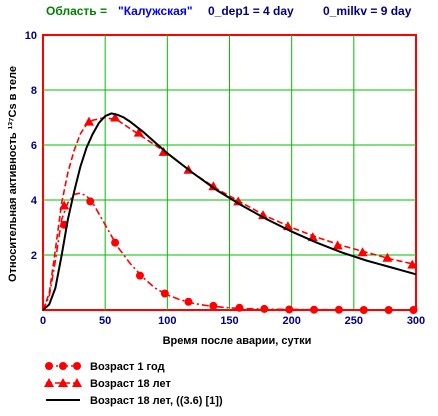 The width and height of the screenshot is (438, 416). I want to click on x-tick-label: 50, so click(105, 321).